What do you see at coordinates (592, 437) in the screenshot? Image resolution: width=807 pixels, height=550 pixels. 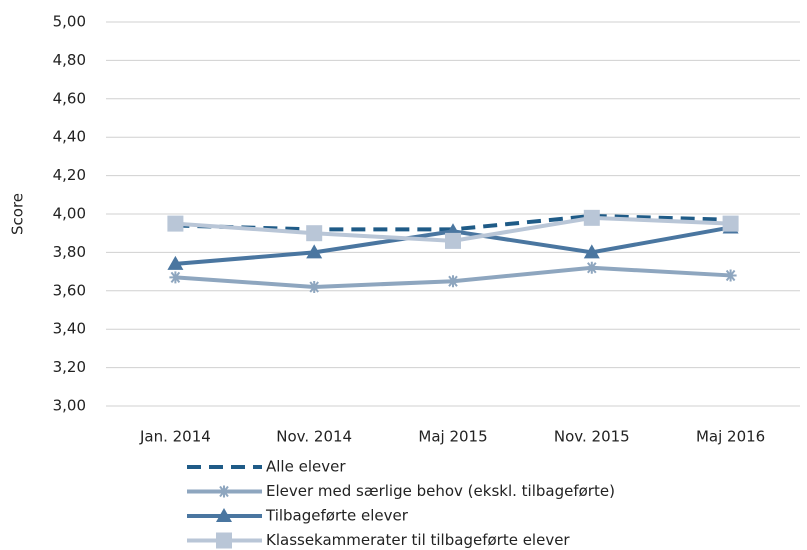 I see `x-tick-label: Nov. 2015` at bounding box center [592, 437].